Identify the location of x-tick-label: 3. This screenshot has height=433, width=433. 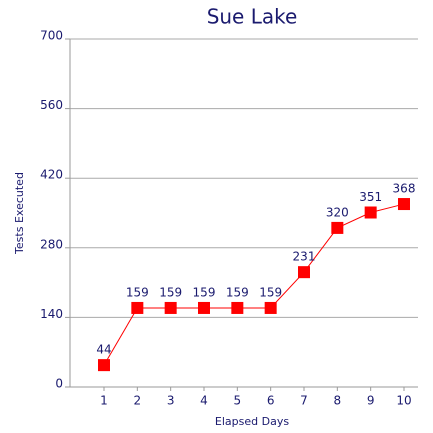
(171, 401).